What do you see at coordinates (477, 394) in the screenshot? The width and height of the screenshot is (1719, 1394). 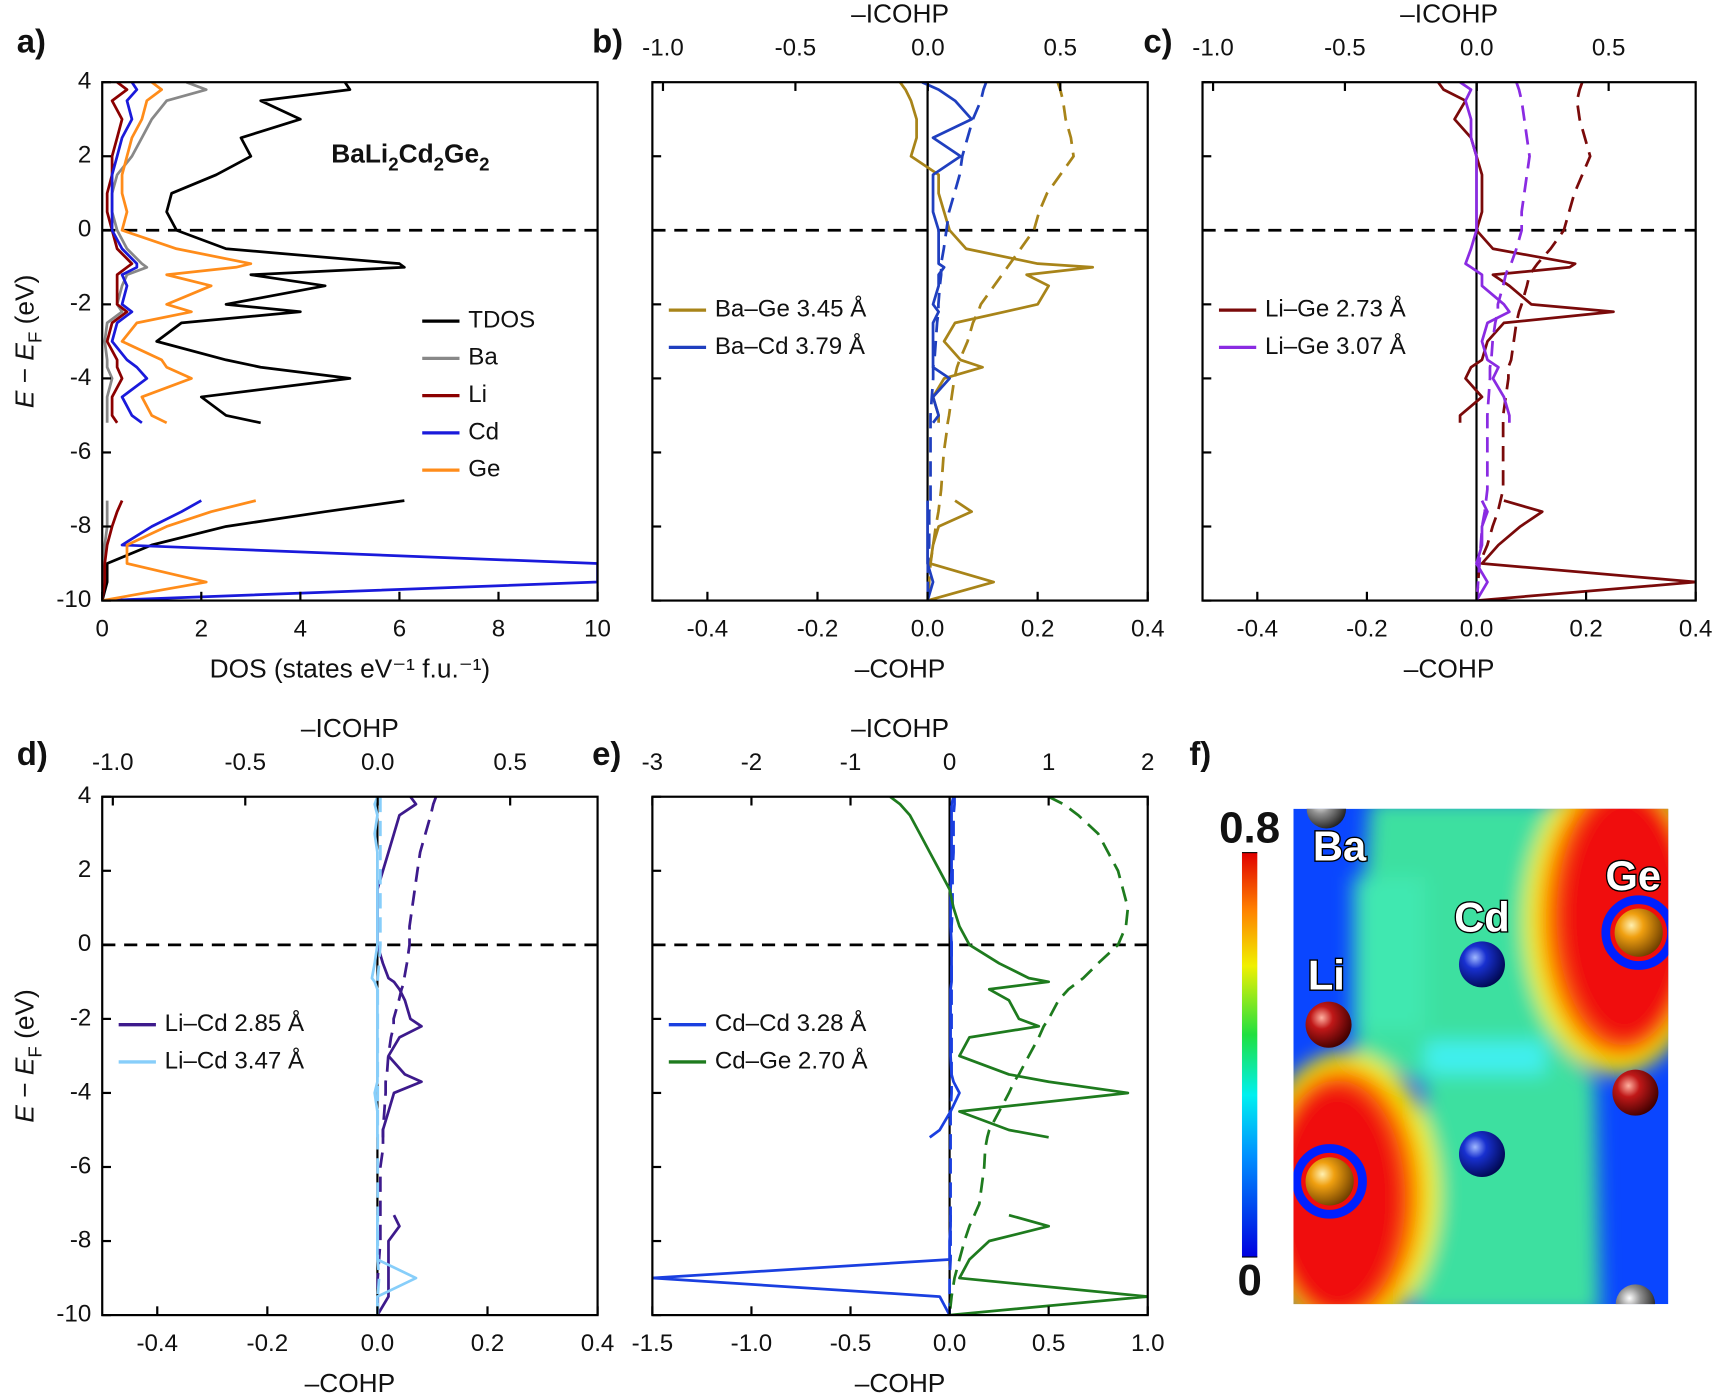 I see `legend-label: Li` at bounding box center [477, 394].